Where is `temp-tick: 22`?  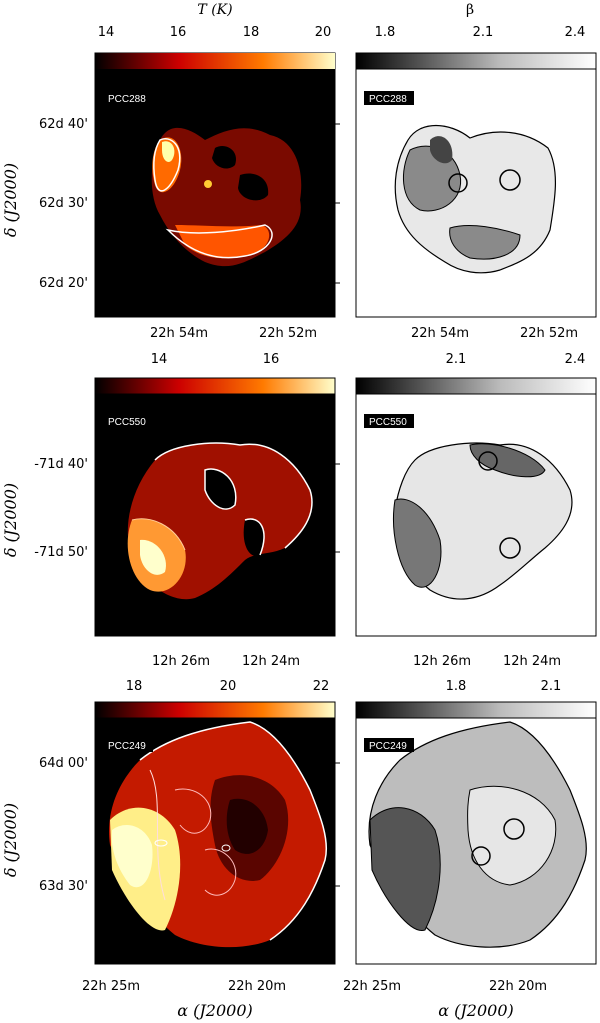
temp-tick: 22 is located at coordinates (321, 686).